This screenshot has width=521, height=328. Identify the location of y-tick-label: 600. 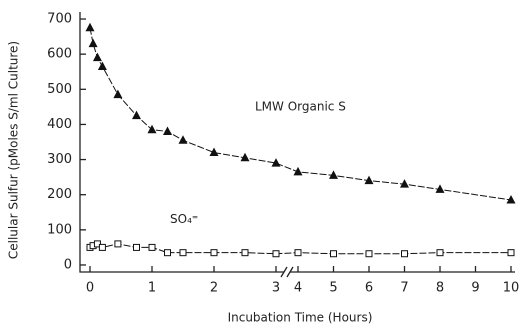
(59, 54).